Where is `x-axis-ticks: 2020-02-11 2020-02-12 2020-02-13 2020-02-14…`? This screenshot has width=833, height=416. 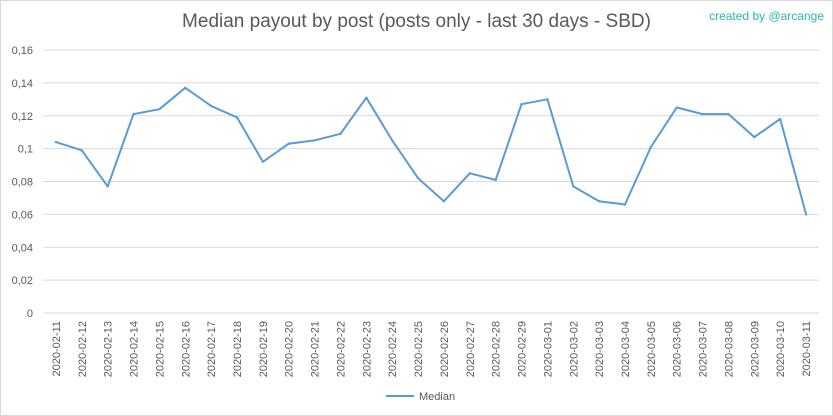
x-axis-ticks: 2020-02-11 2020-02-12 2020-02-13 2020-02-14… is located at coordinates (432, 349).